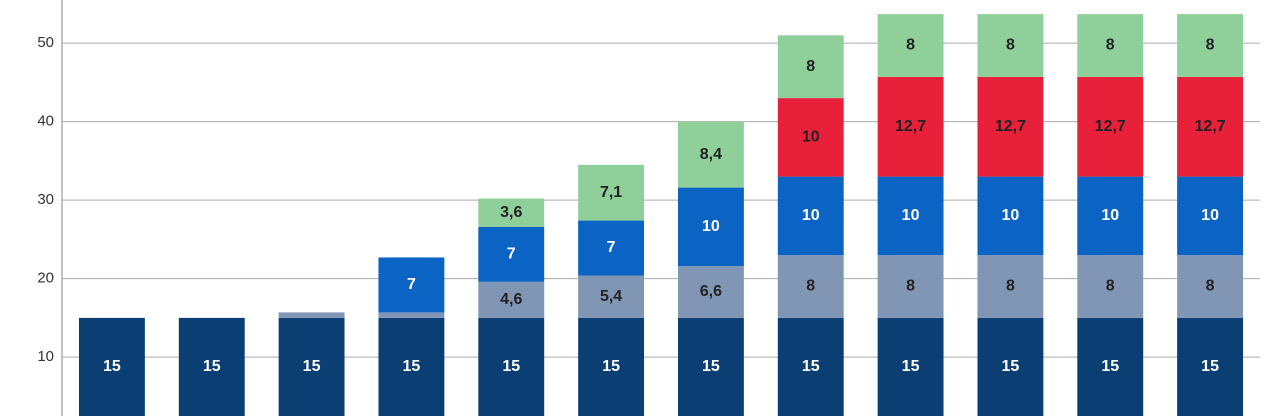 The image size is (1280, 416). I want to click on data-label: 3,6, so click(511, 212).